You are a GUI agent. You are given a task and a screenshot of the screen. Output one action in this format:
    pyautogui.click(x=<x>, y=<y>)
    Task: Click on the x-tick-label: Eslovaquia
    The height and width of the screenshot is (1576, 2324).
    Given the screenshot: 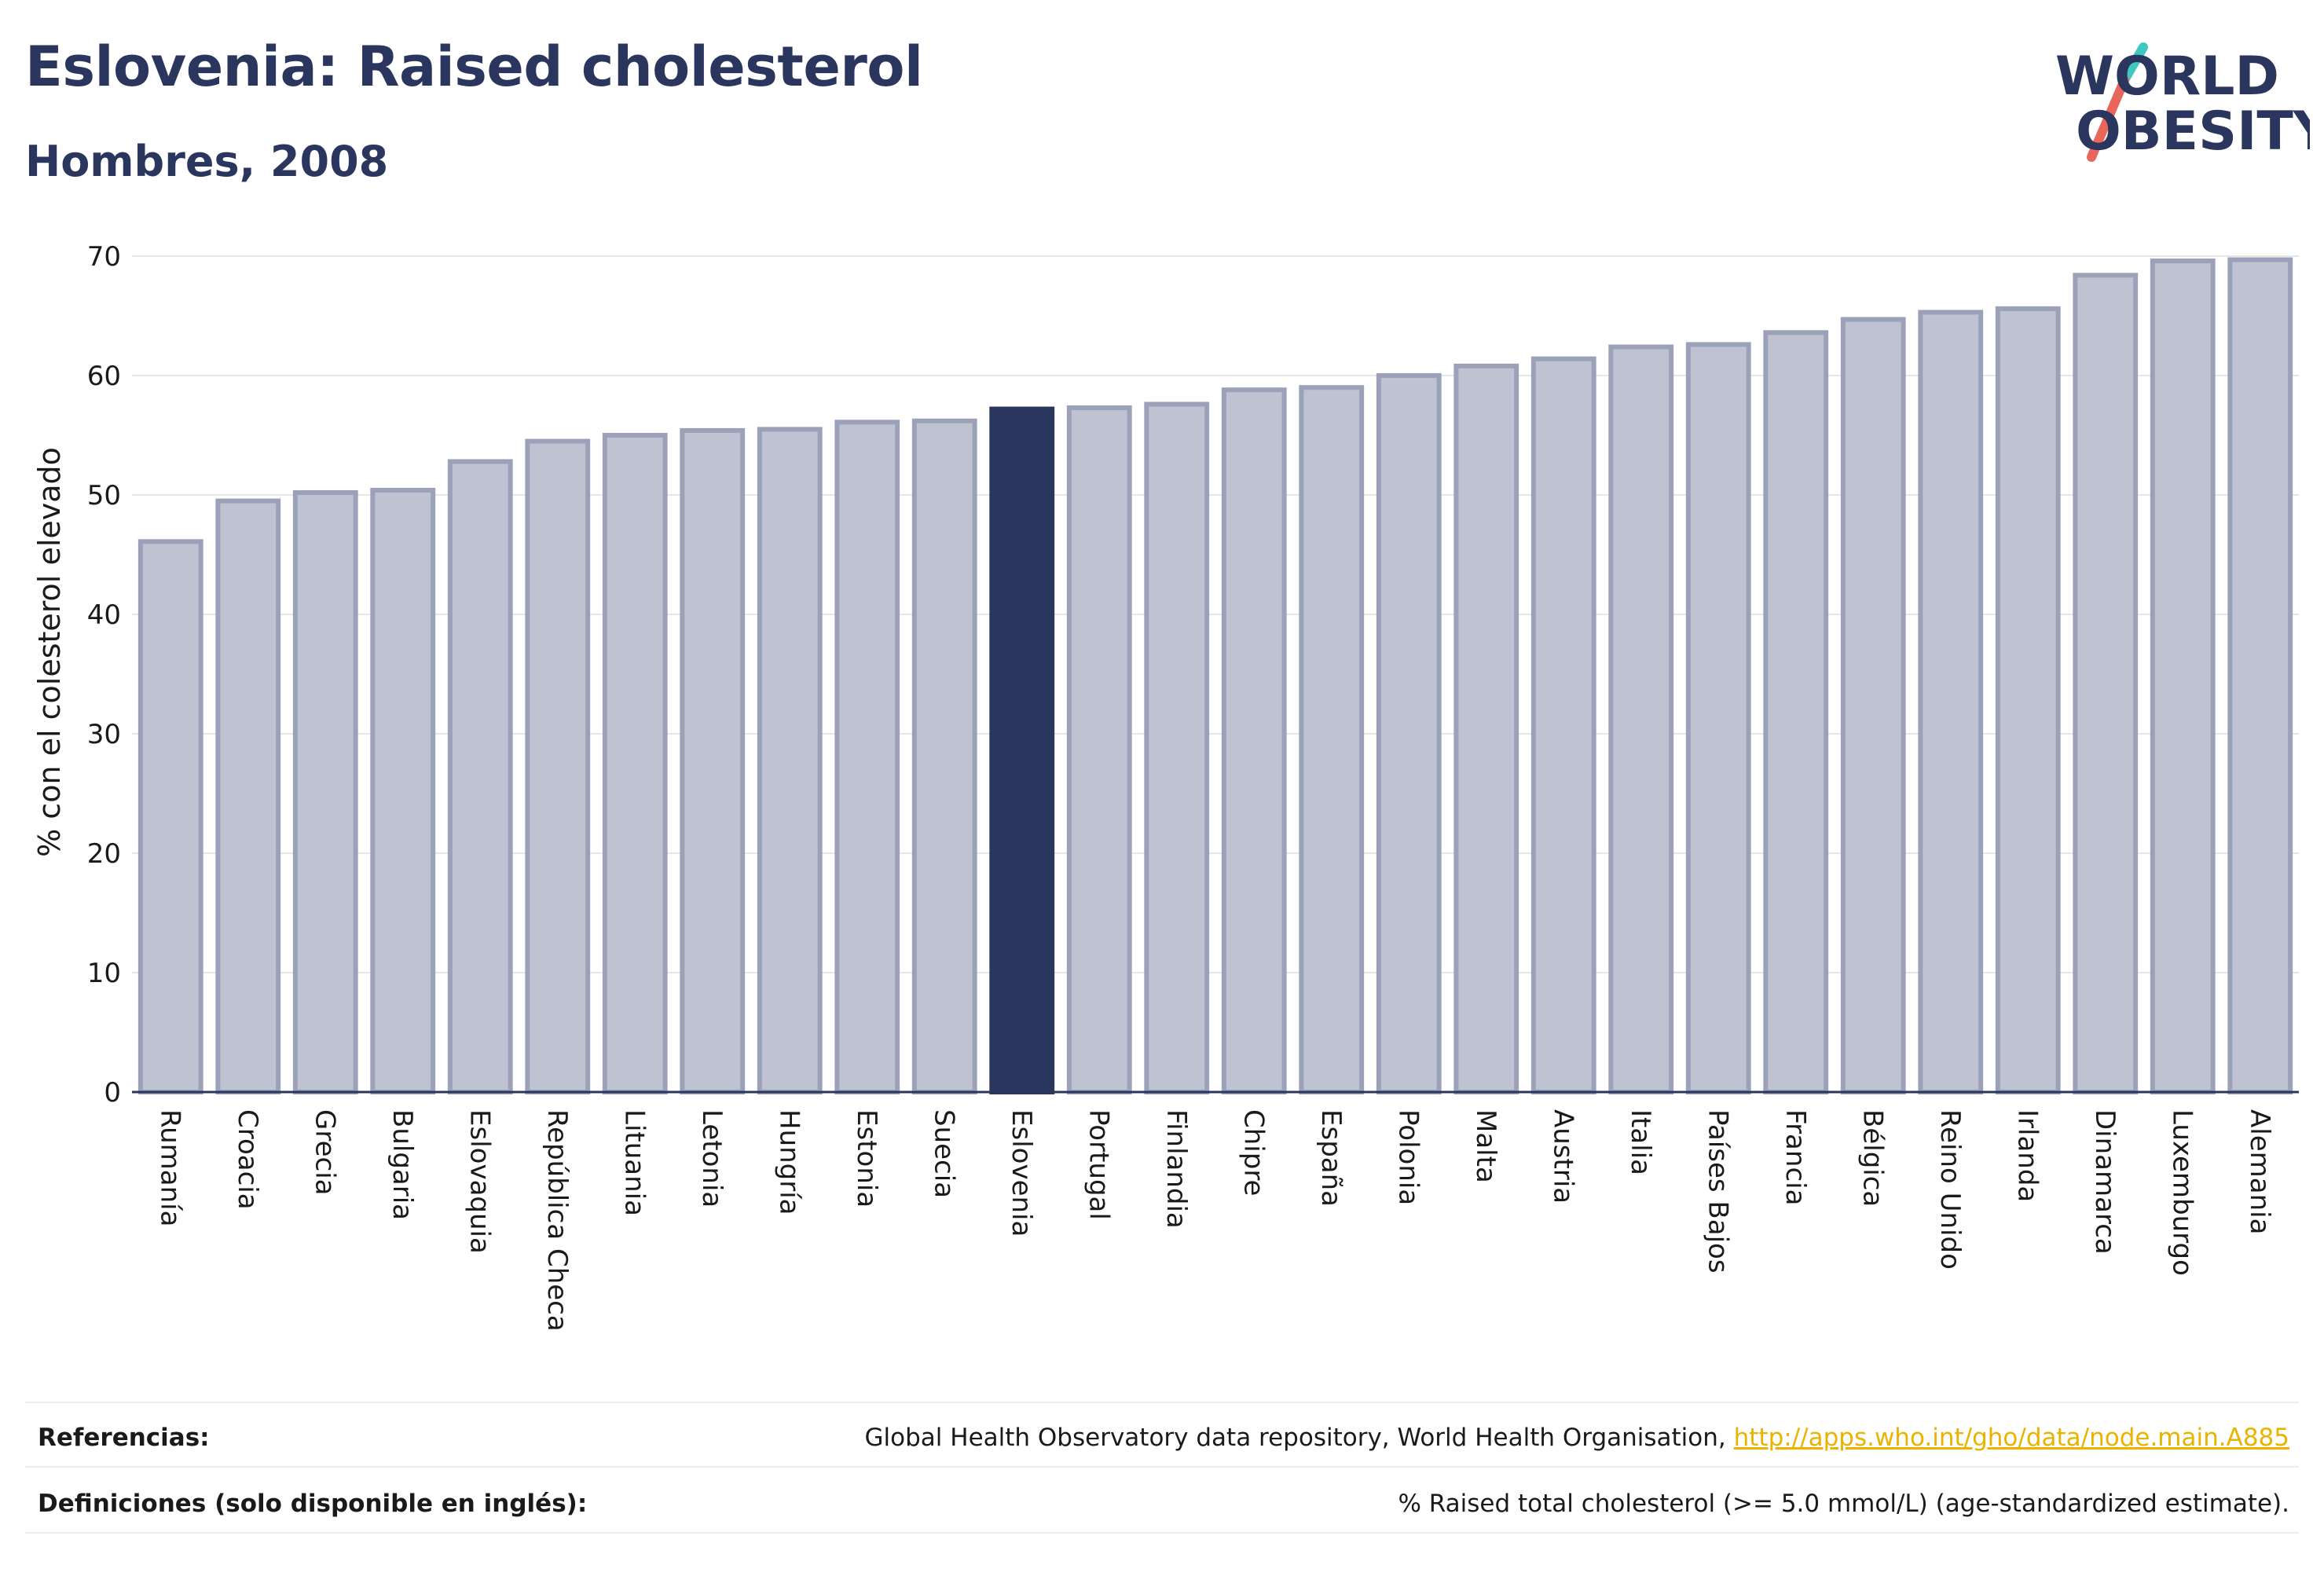 What is the action you would take?
    pyautogui.click(x=479, y=1181)
    